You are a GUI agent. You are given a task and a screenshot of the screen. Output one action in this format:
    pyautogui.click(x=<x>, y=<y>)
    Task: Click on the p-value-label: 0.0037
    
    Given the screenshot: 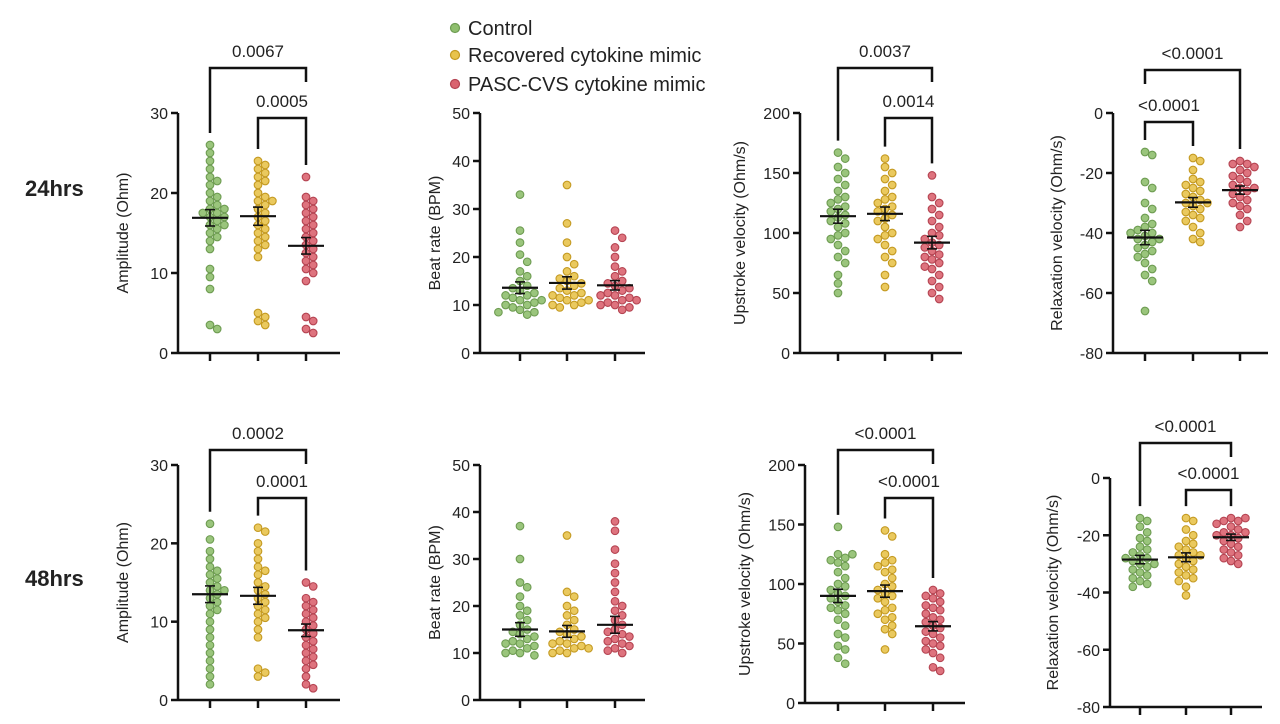 What is the action you would take?
    pyautogui.click(x=885, y=51)
    